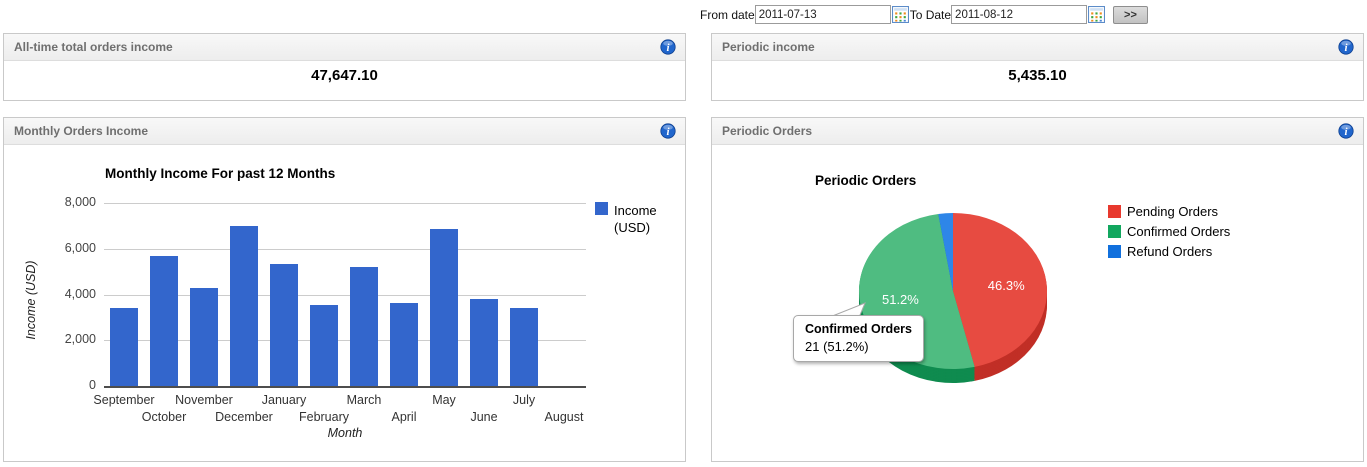  I want to click on panel-title: All-time total orders income, so click(93, 47).